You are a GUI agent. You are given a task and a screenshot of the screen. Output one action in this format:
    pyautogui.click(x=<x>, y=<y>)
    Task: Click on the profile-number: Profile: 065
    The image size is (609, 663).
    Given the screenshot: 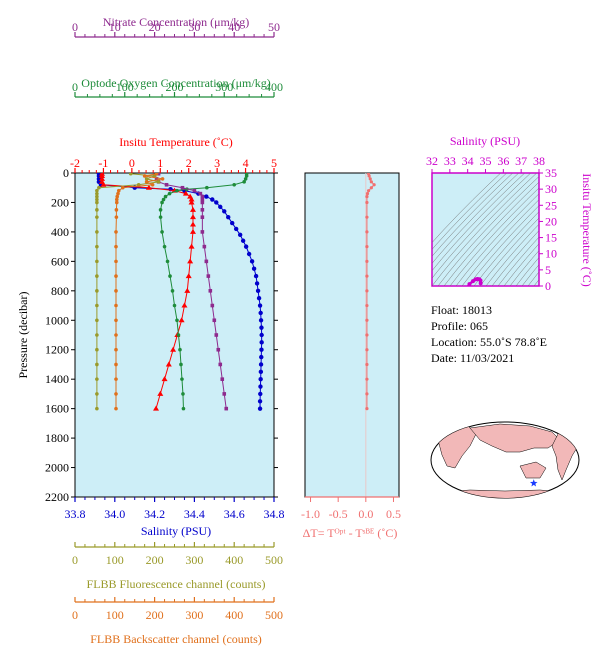 What is the action you would take?
    pyautogui.click(x=459, y=326)
    